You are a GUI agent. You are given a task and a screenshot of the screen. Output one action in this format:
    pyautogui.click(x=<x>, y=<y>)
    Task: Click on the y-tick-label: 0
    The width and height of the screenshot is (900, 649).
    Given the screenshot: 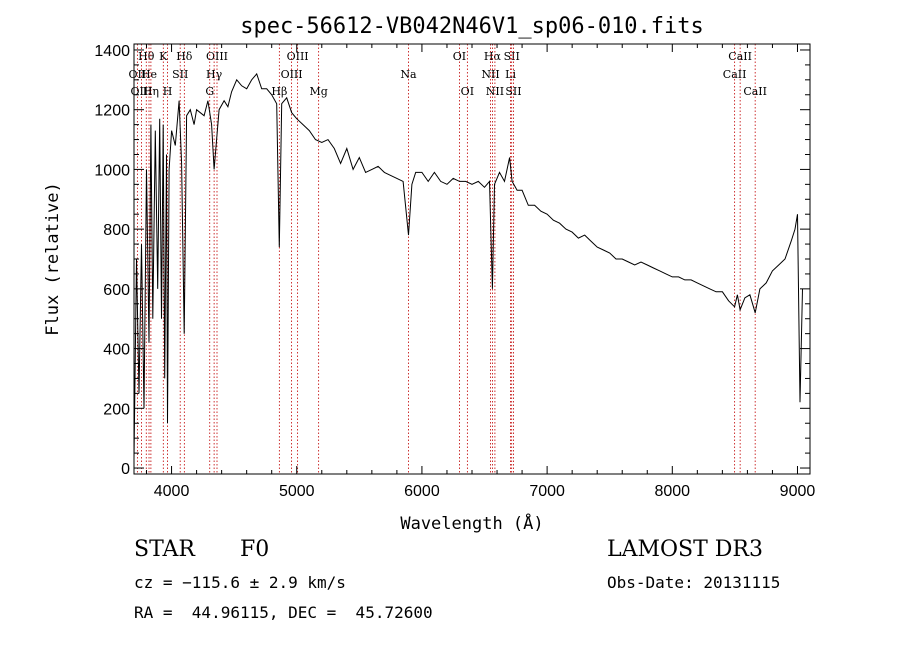 What is the action you would take?
    pyautogui.click(x=125, y=469)
    